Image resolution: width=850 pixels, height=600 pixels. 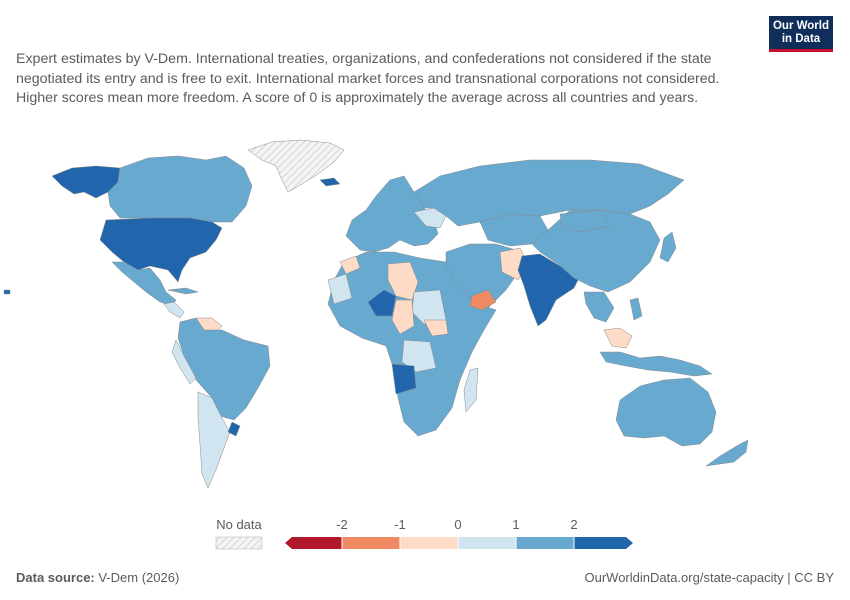 I want to click on country-canada, so click(x=180, y=189).